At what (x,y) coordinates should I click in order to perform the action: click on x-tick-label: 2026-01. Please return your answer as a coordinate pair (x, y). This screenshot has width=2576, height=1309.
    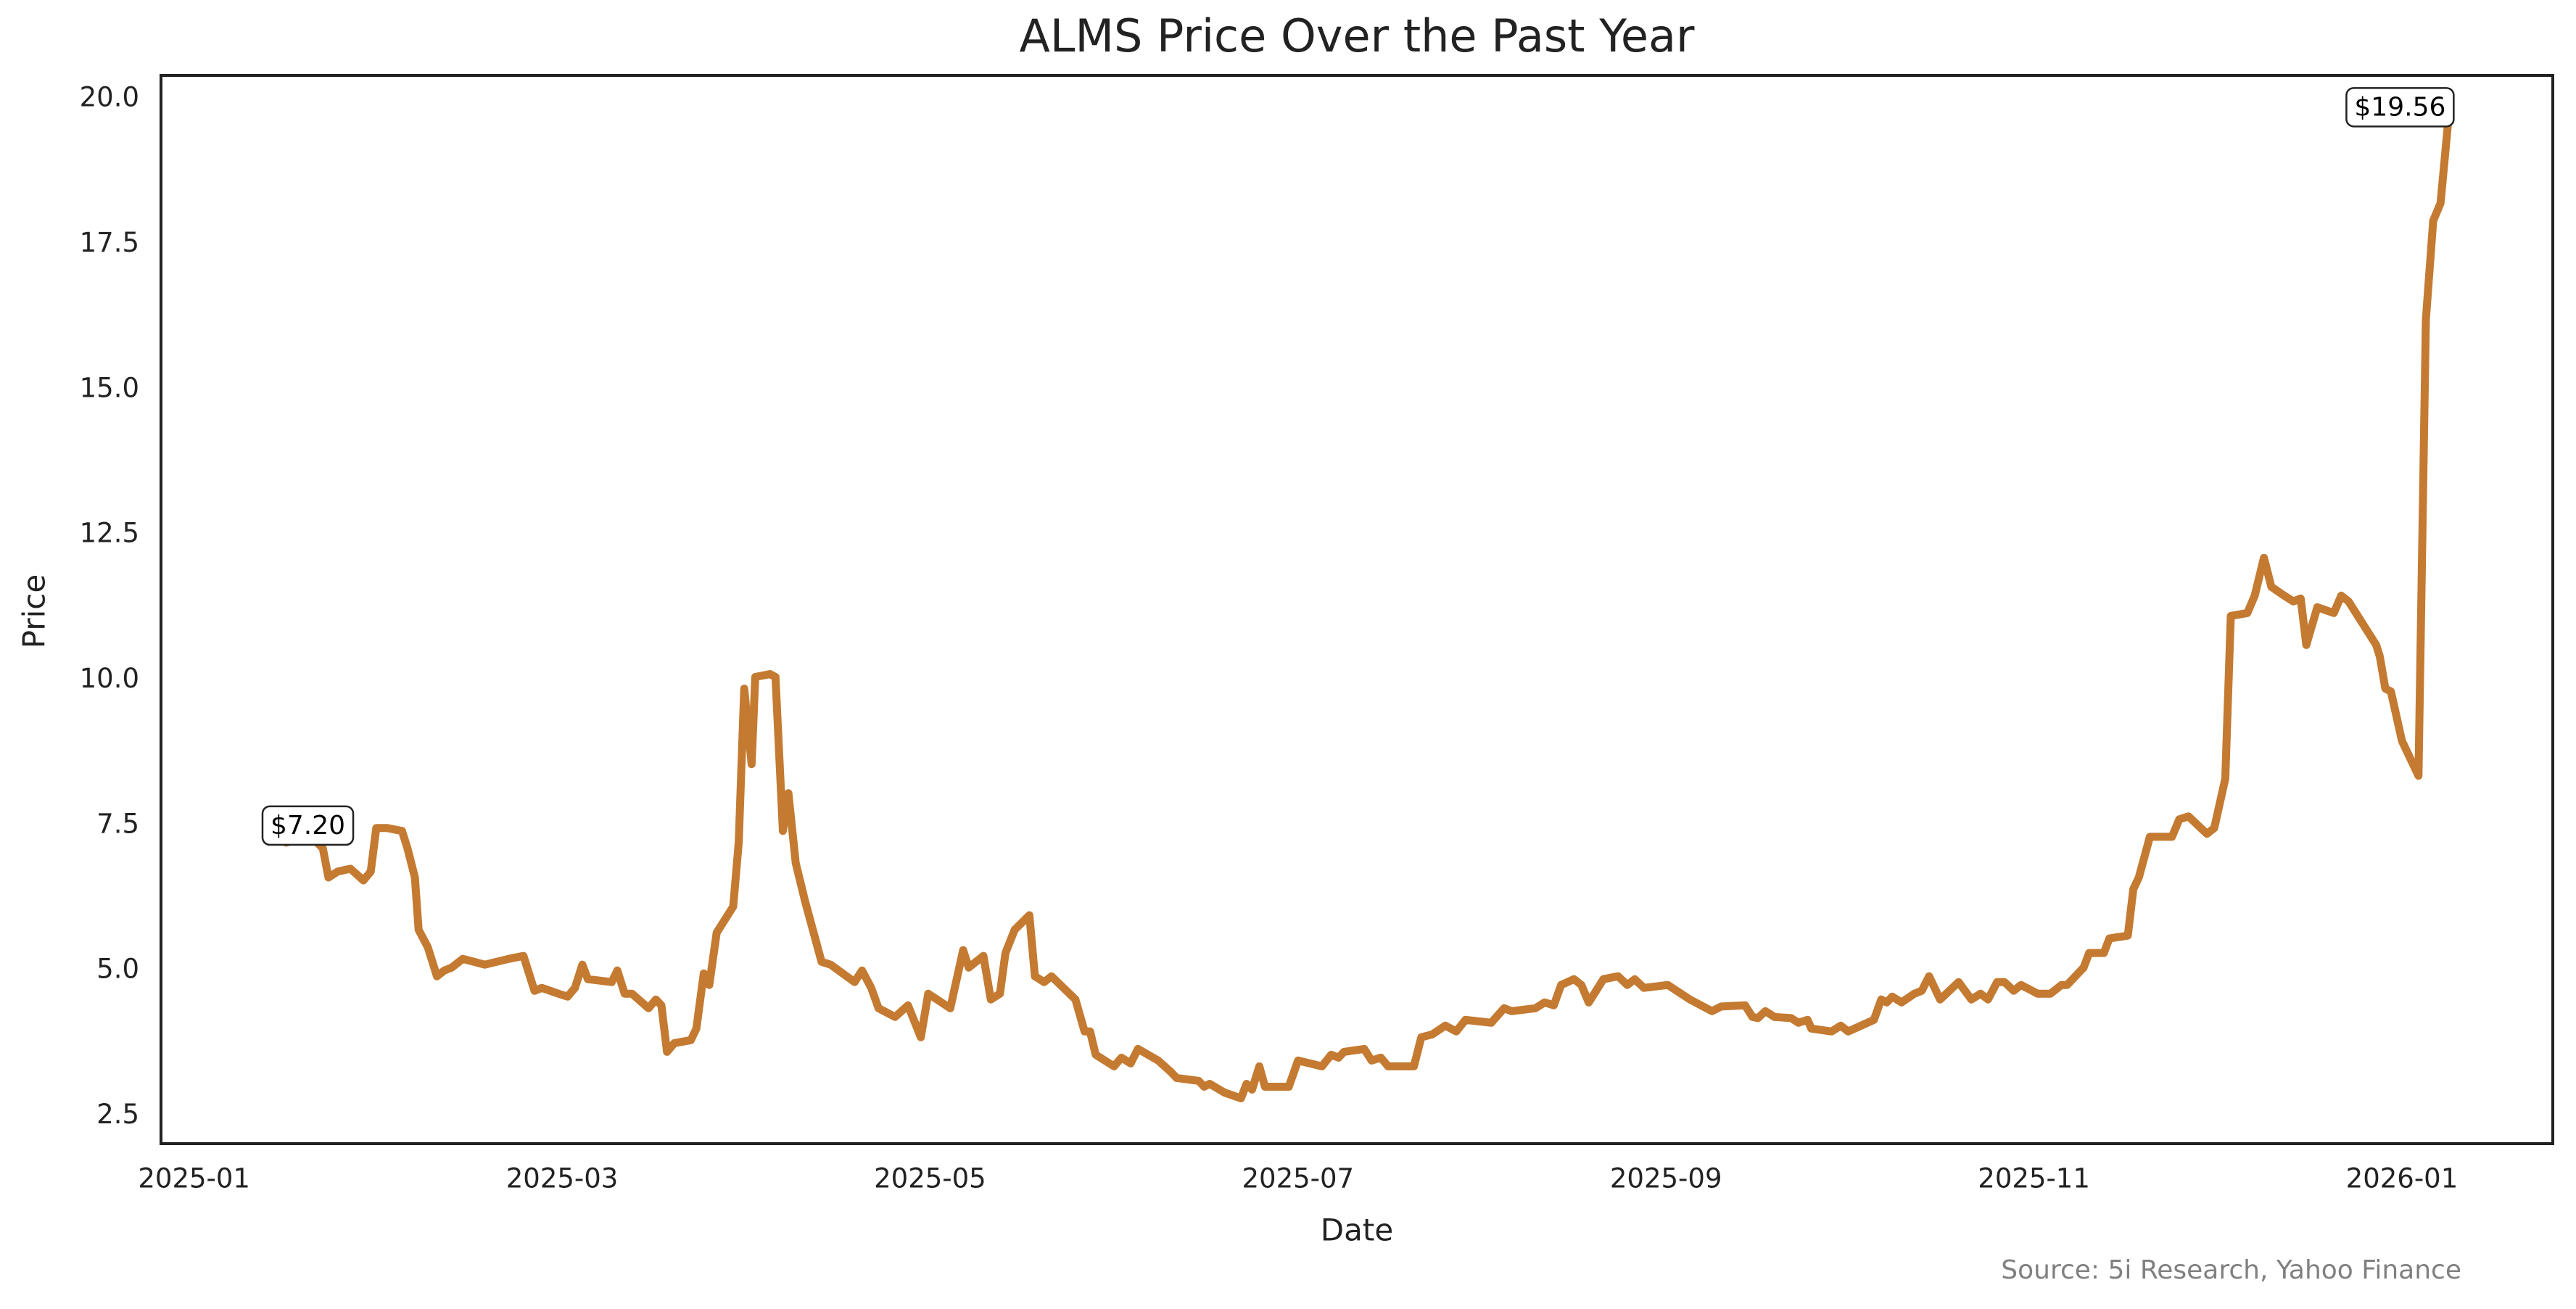
    Looking at the image, I should click on (2402, 1178).